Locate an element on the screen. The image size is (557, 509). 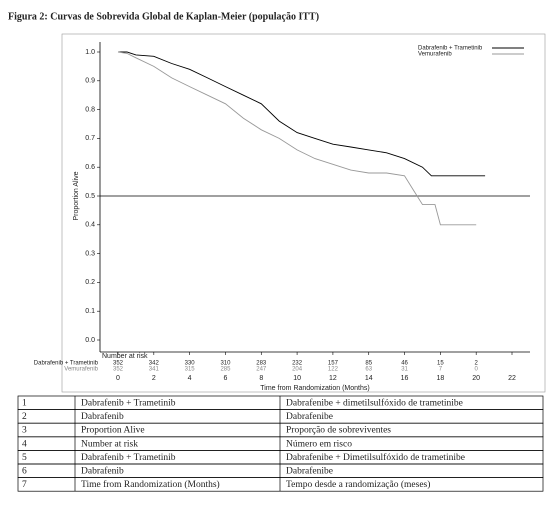
table-cell: Proporção de sobreviventes is located at coordinates (338, 431).